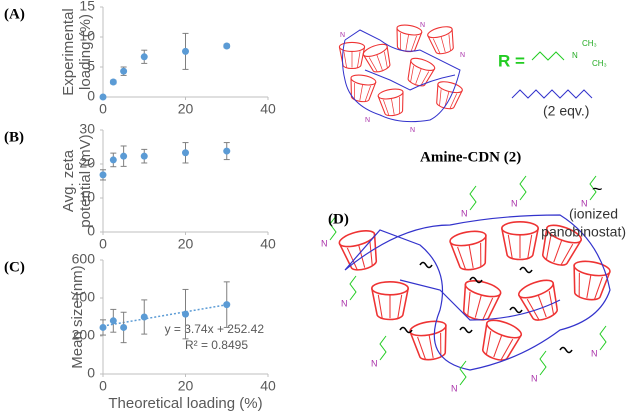  Describe the element at coordinates (77, 316) in the screenshot. I see `y-axis-label: Mean size (nm)` at that location.